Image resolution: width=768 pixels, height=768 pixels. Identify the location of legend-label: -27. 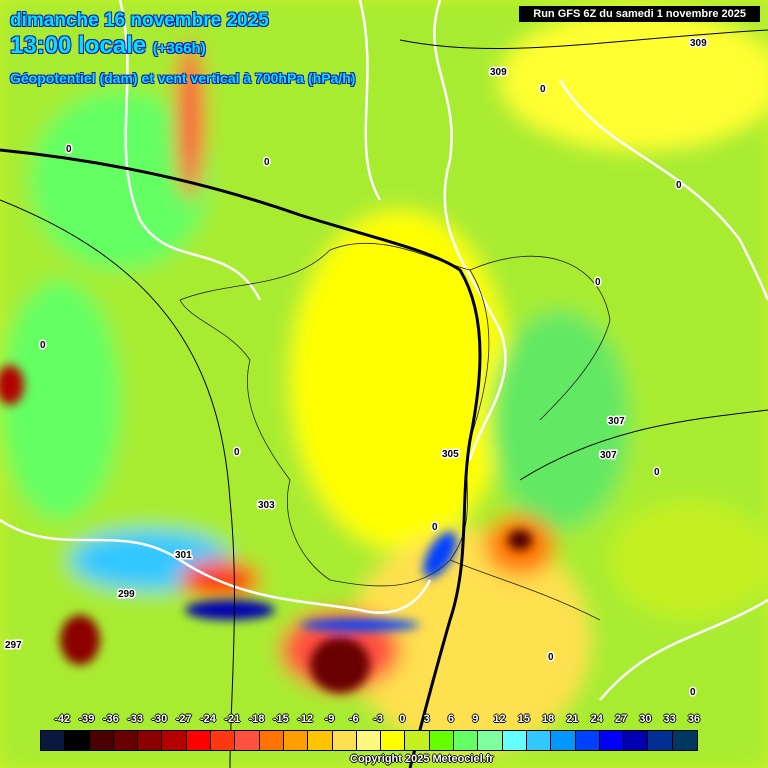
(183, 719).